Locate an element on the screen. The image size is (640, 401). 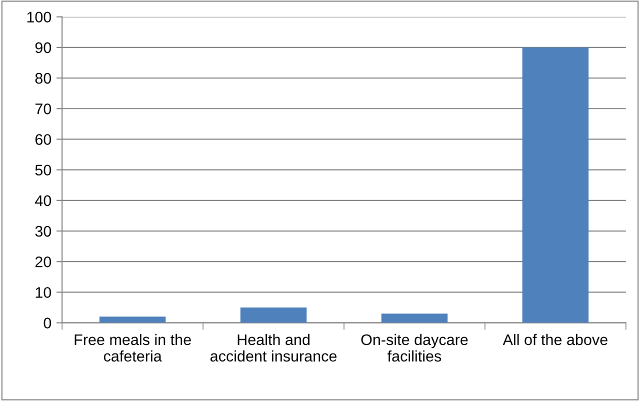
y-tick-label: 80 is located at coordinates (43, 78).